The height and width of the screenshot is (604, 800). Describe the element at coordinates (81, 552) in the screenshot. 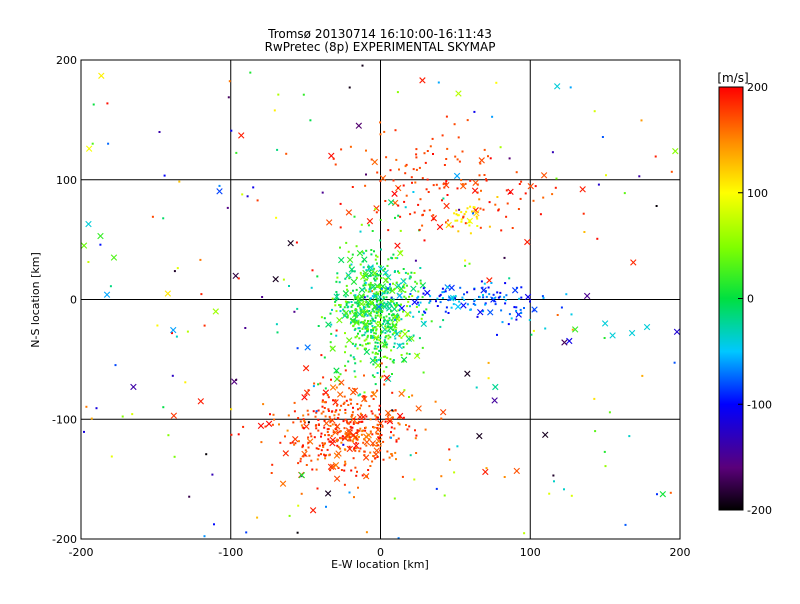

I see `x-tick-label: -200` at that location.